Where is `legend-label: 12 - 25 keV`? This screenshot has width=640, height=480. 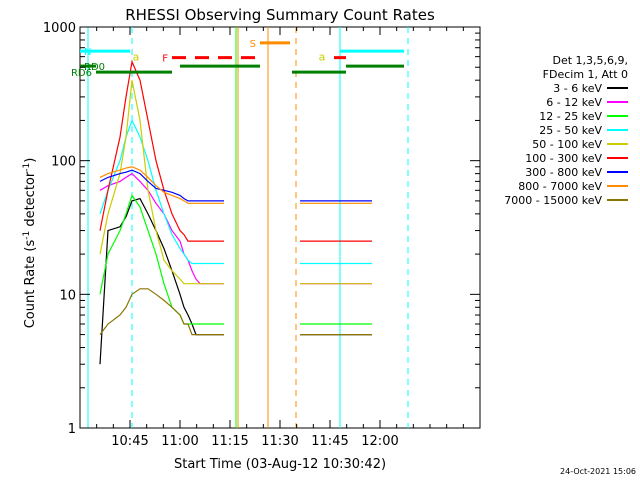 legend-label: 12 - 25 keV is located at coordinates (570, 116).